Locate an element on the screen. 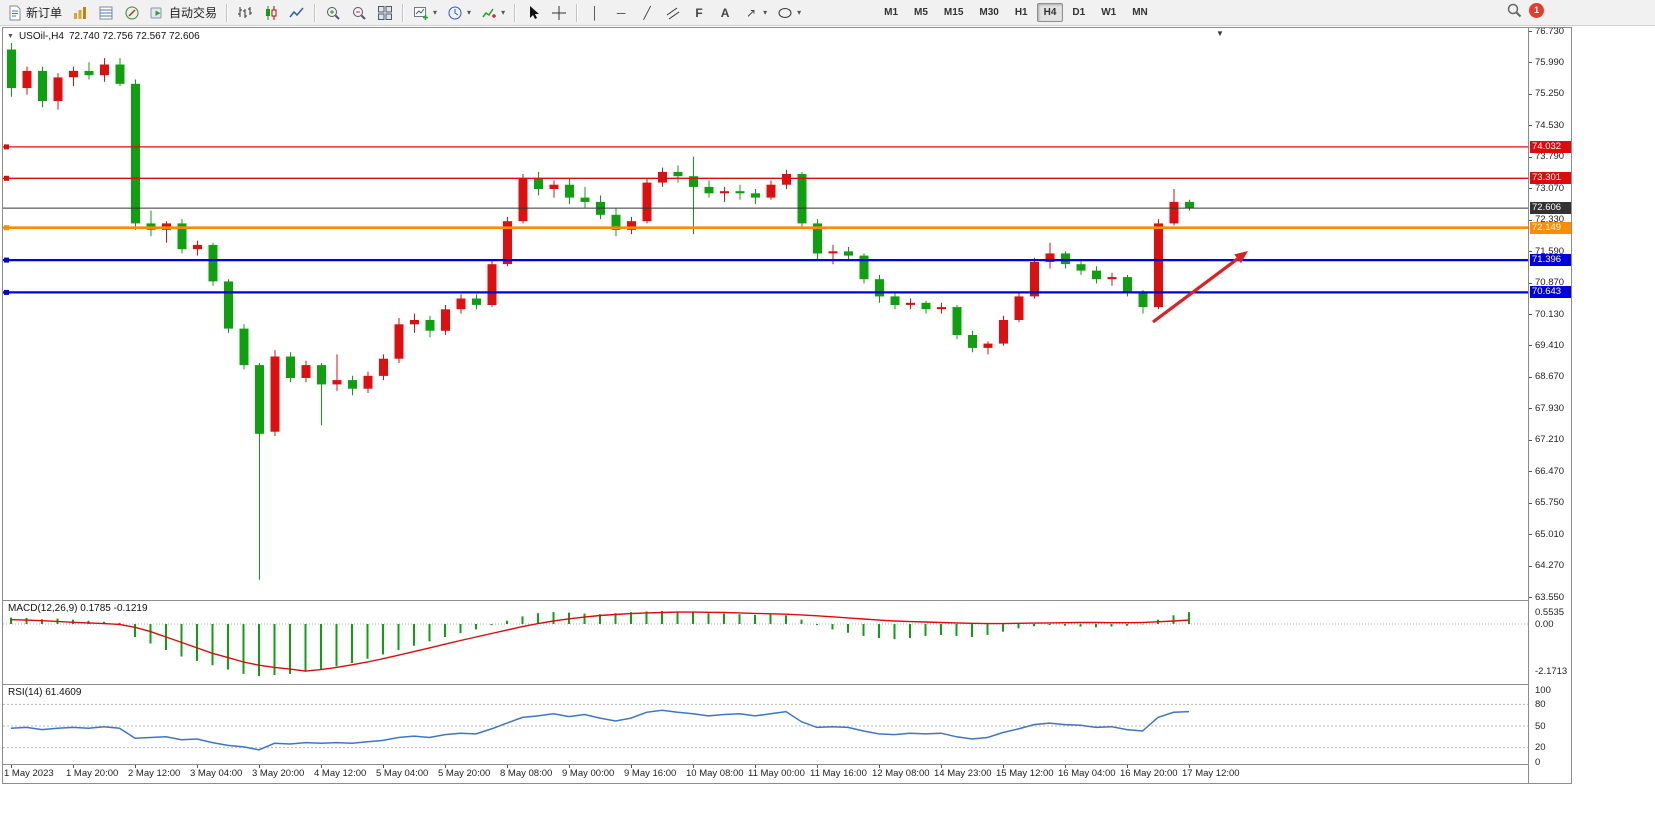  timeframe-button-m30: M30 is located at coordinates (988, 12).